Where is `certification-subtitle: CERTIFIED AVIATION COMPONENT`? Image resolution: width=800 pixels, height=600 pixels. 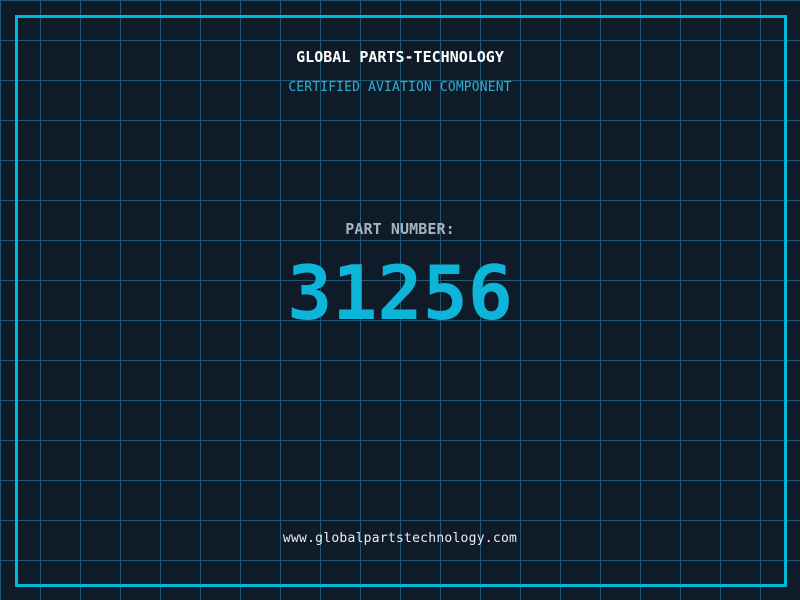
certification-subtitle: CERTIFIED AVIATION COMPONENT is located at coordinates (400, 87).